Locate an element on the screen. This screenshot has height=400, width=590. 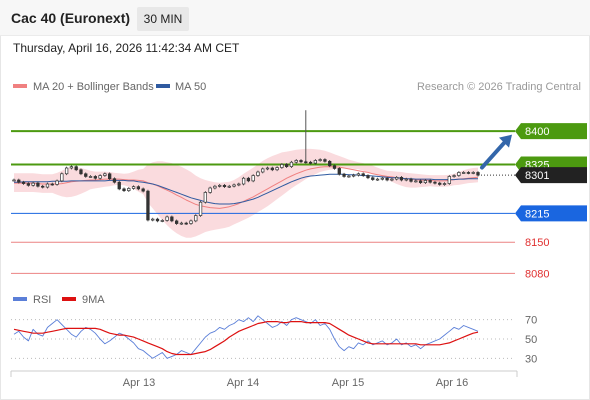
trend-arrow-shaft is located at coordinates (494, 153).